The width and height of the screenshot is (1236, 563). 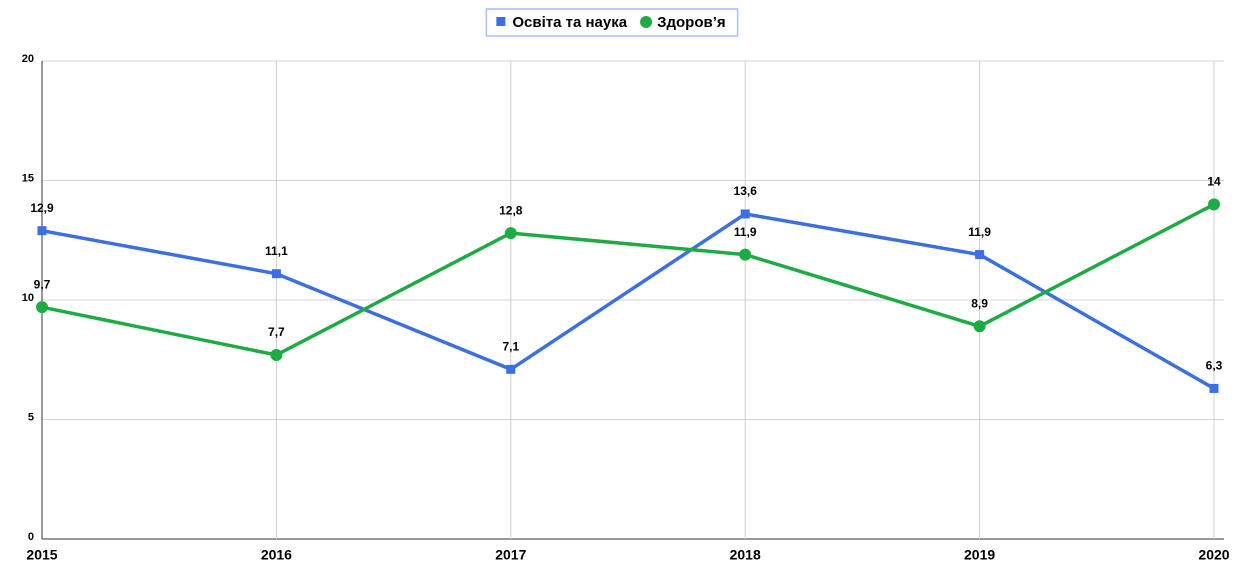 I want to click on x-tick-label: 2017, so click(x=510, y=555).